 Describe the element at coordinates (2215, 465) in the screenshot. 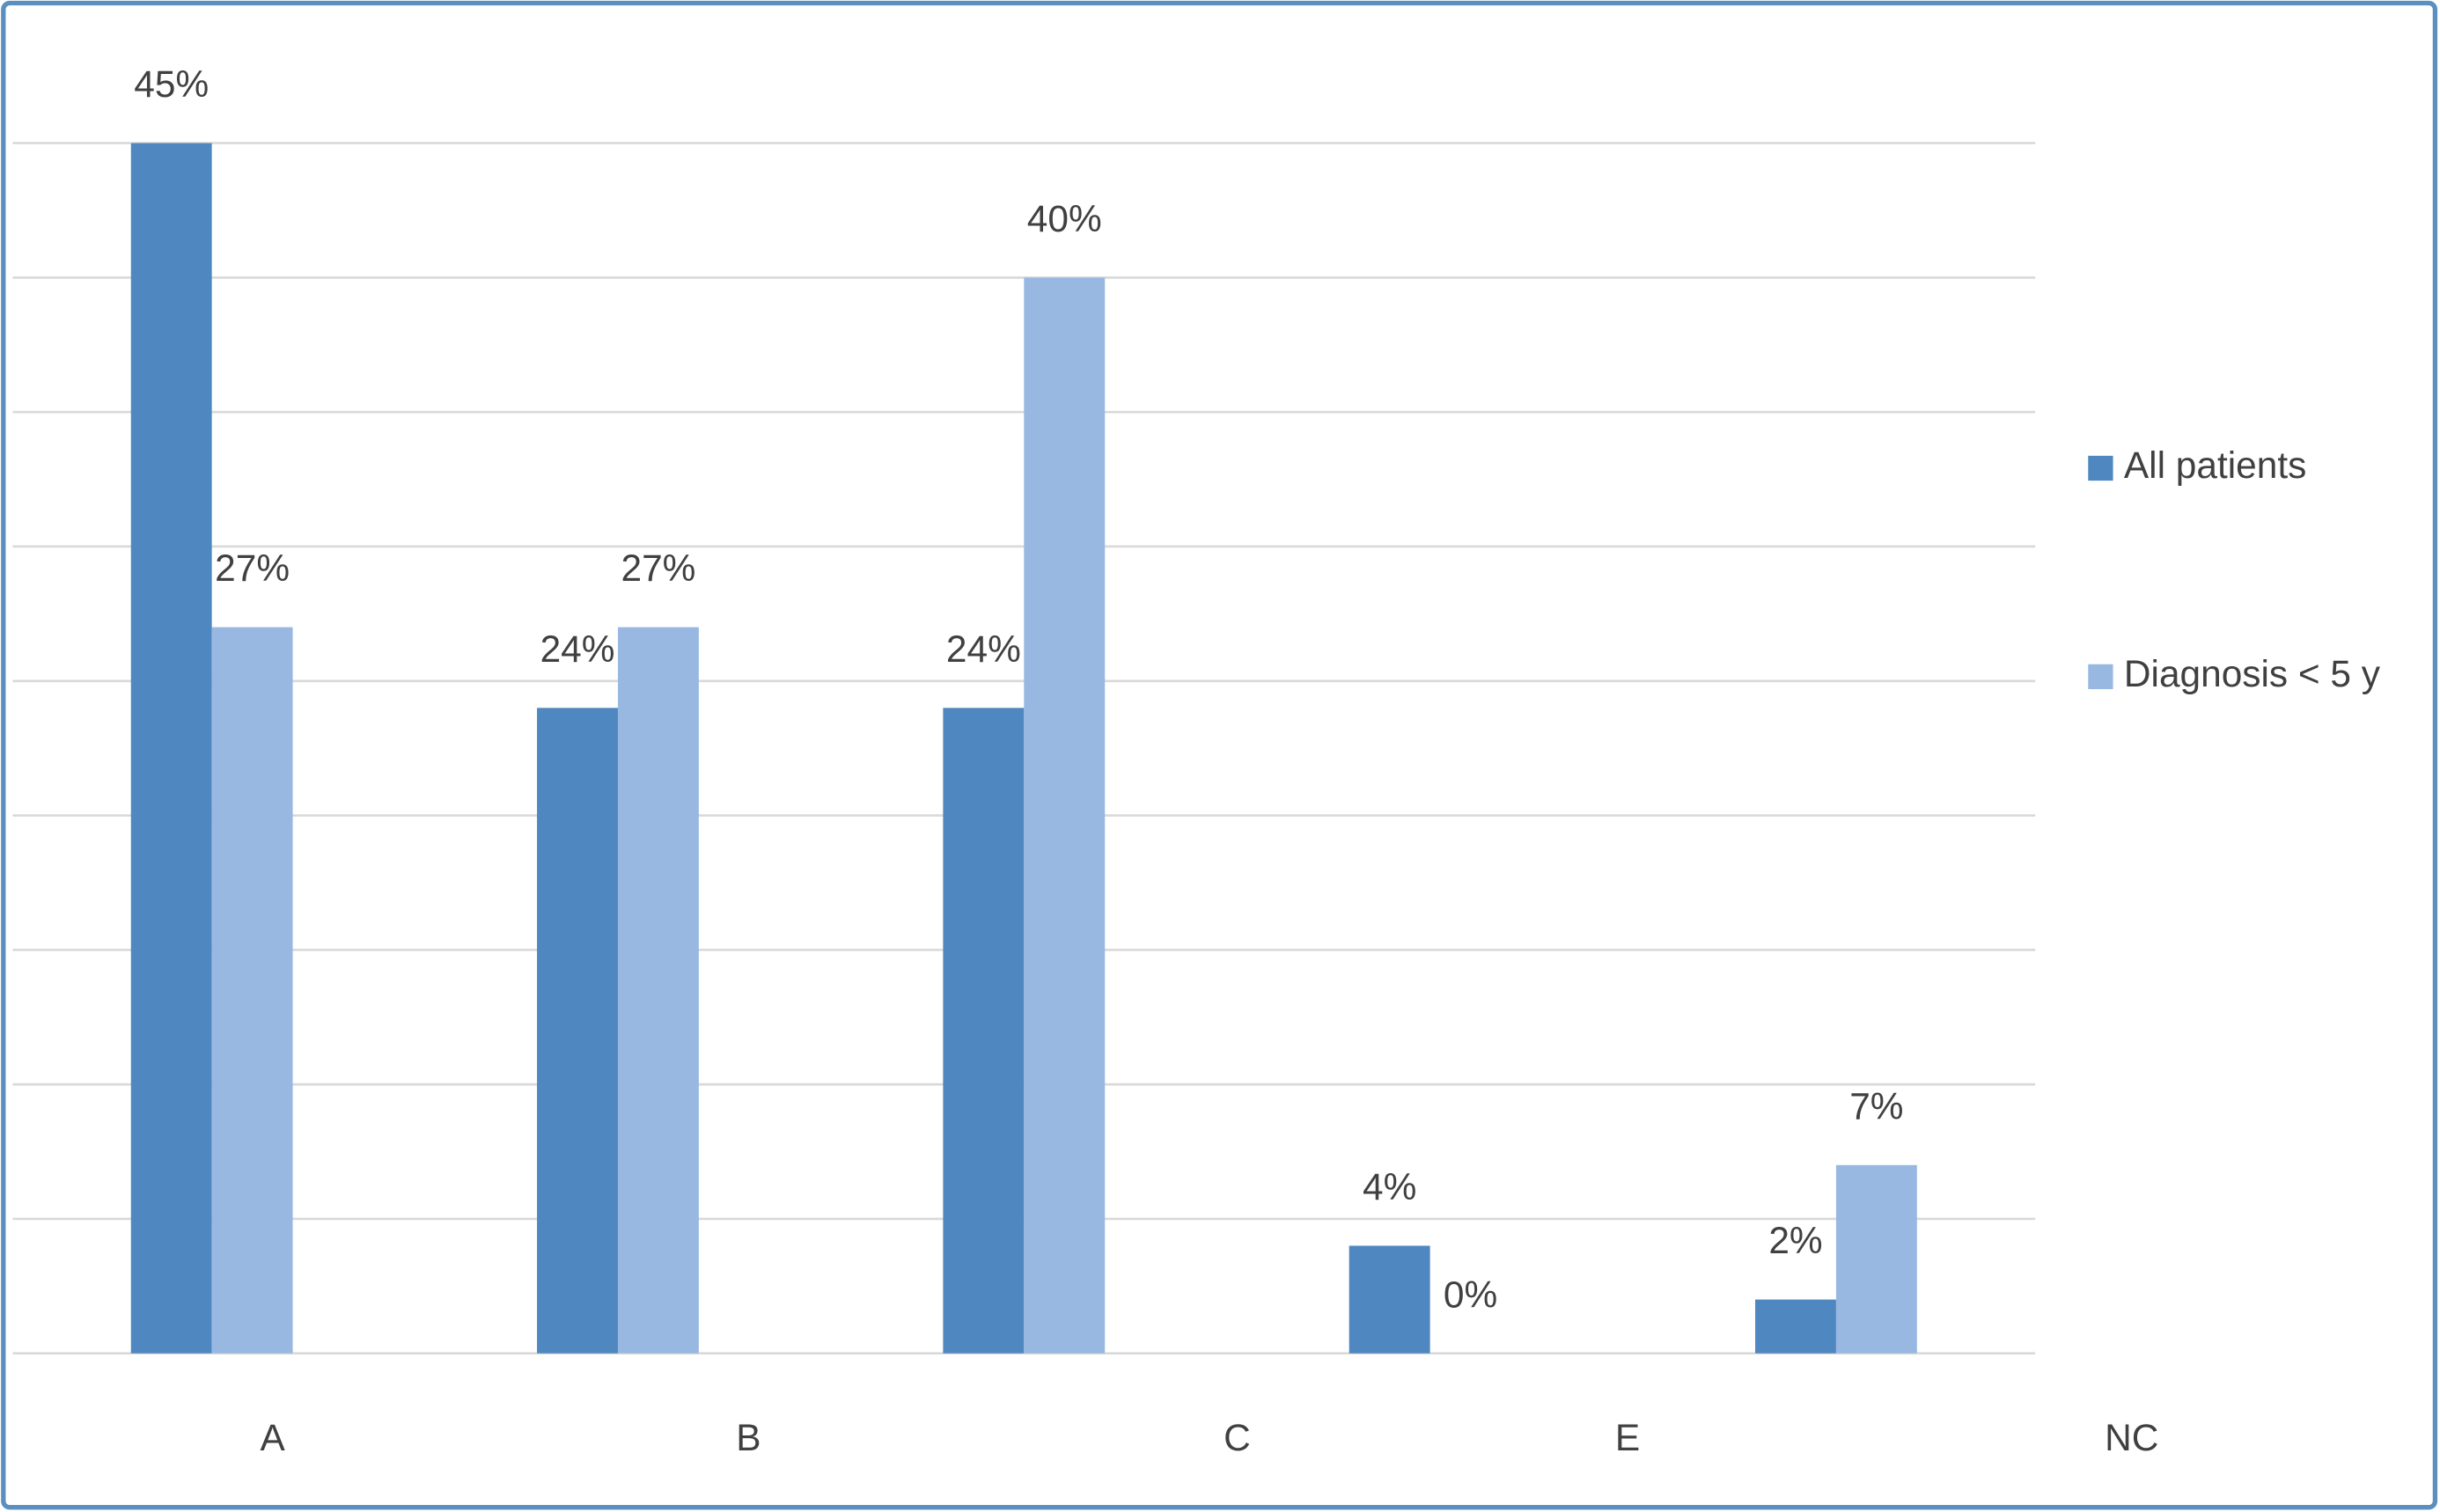

I see `legend-label: All patients` at that location.